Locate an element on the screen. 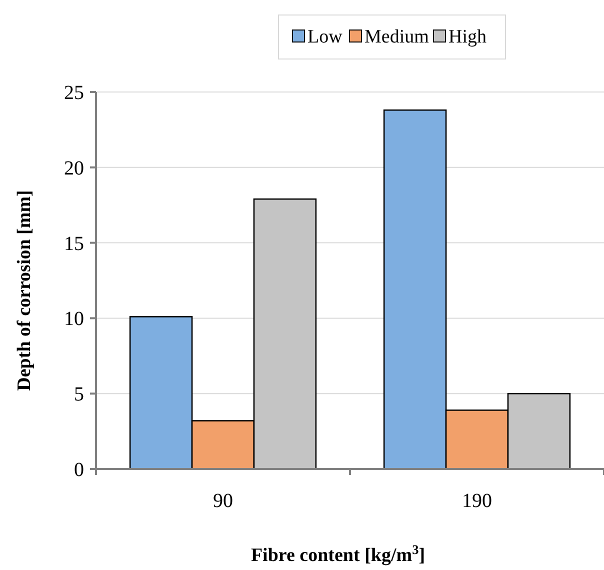  legend-label: Low is located at coordinates (325, 37).